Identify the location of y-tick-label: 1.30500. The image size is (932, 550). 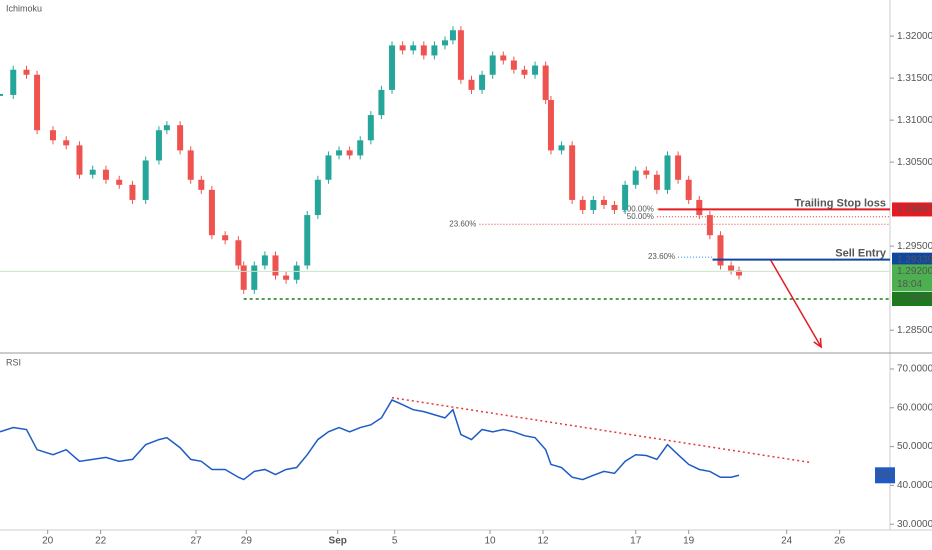
(914, 162).